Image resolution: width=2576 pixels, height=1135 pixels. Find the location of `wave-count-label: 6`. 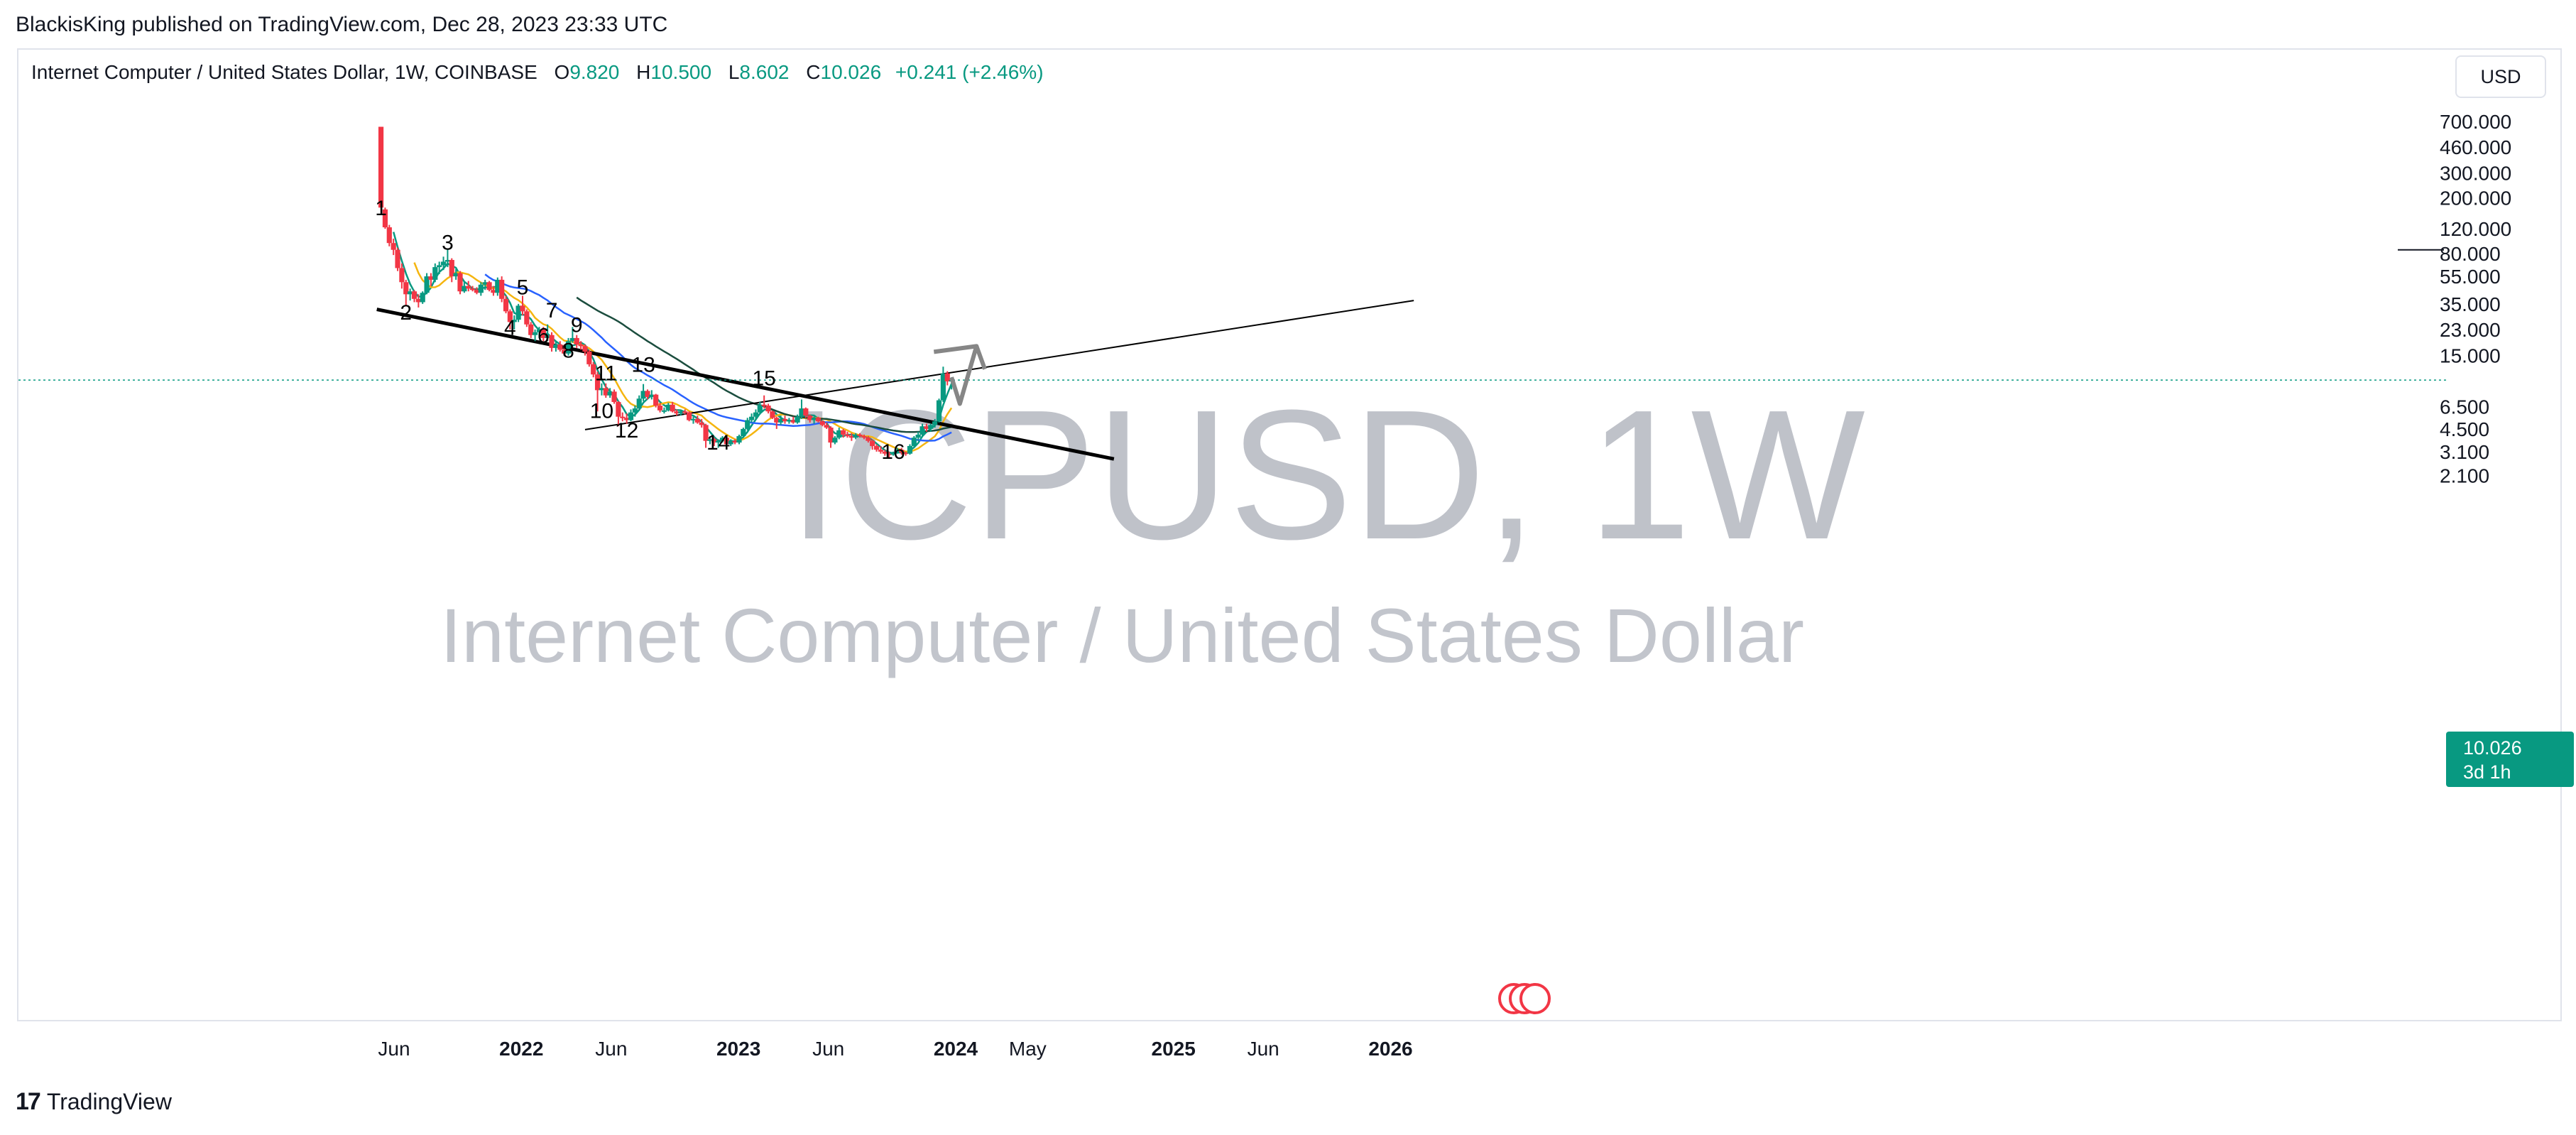

wave-count-label: 6 is located at coordinates (543, 336).